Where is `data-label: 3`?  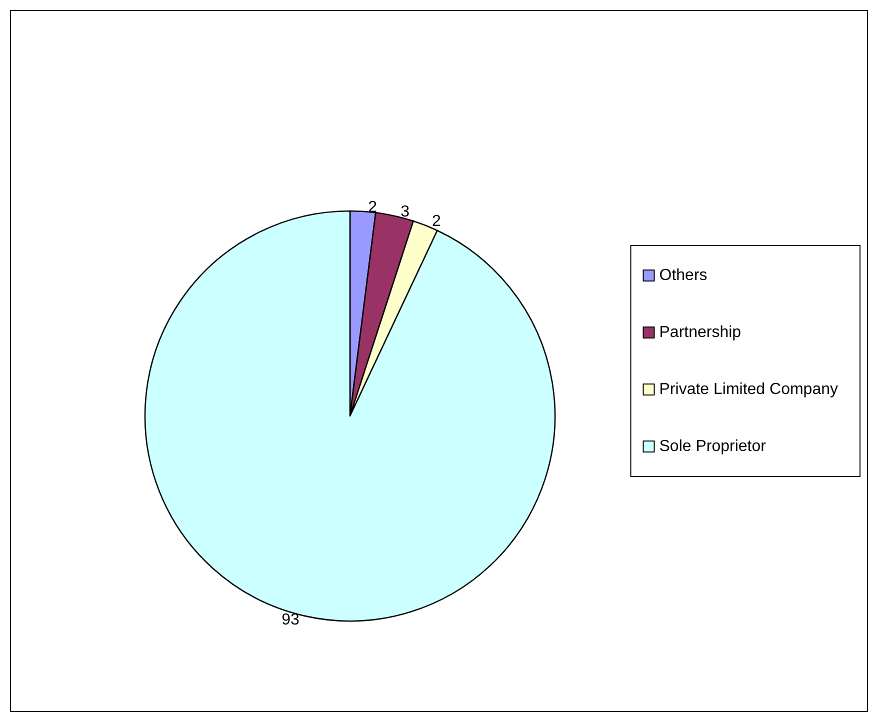 data-label: 3 is located at coordinates (405, 212).